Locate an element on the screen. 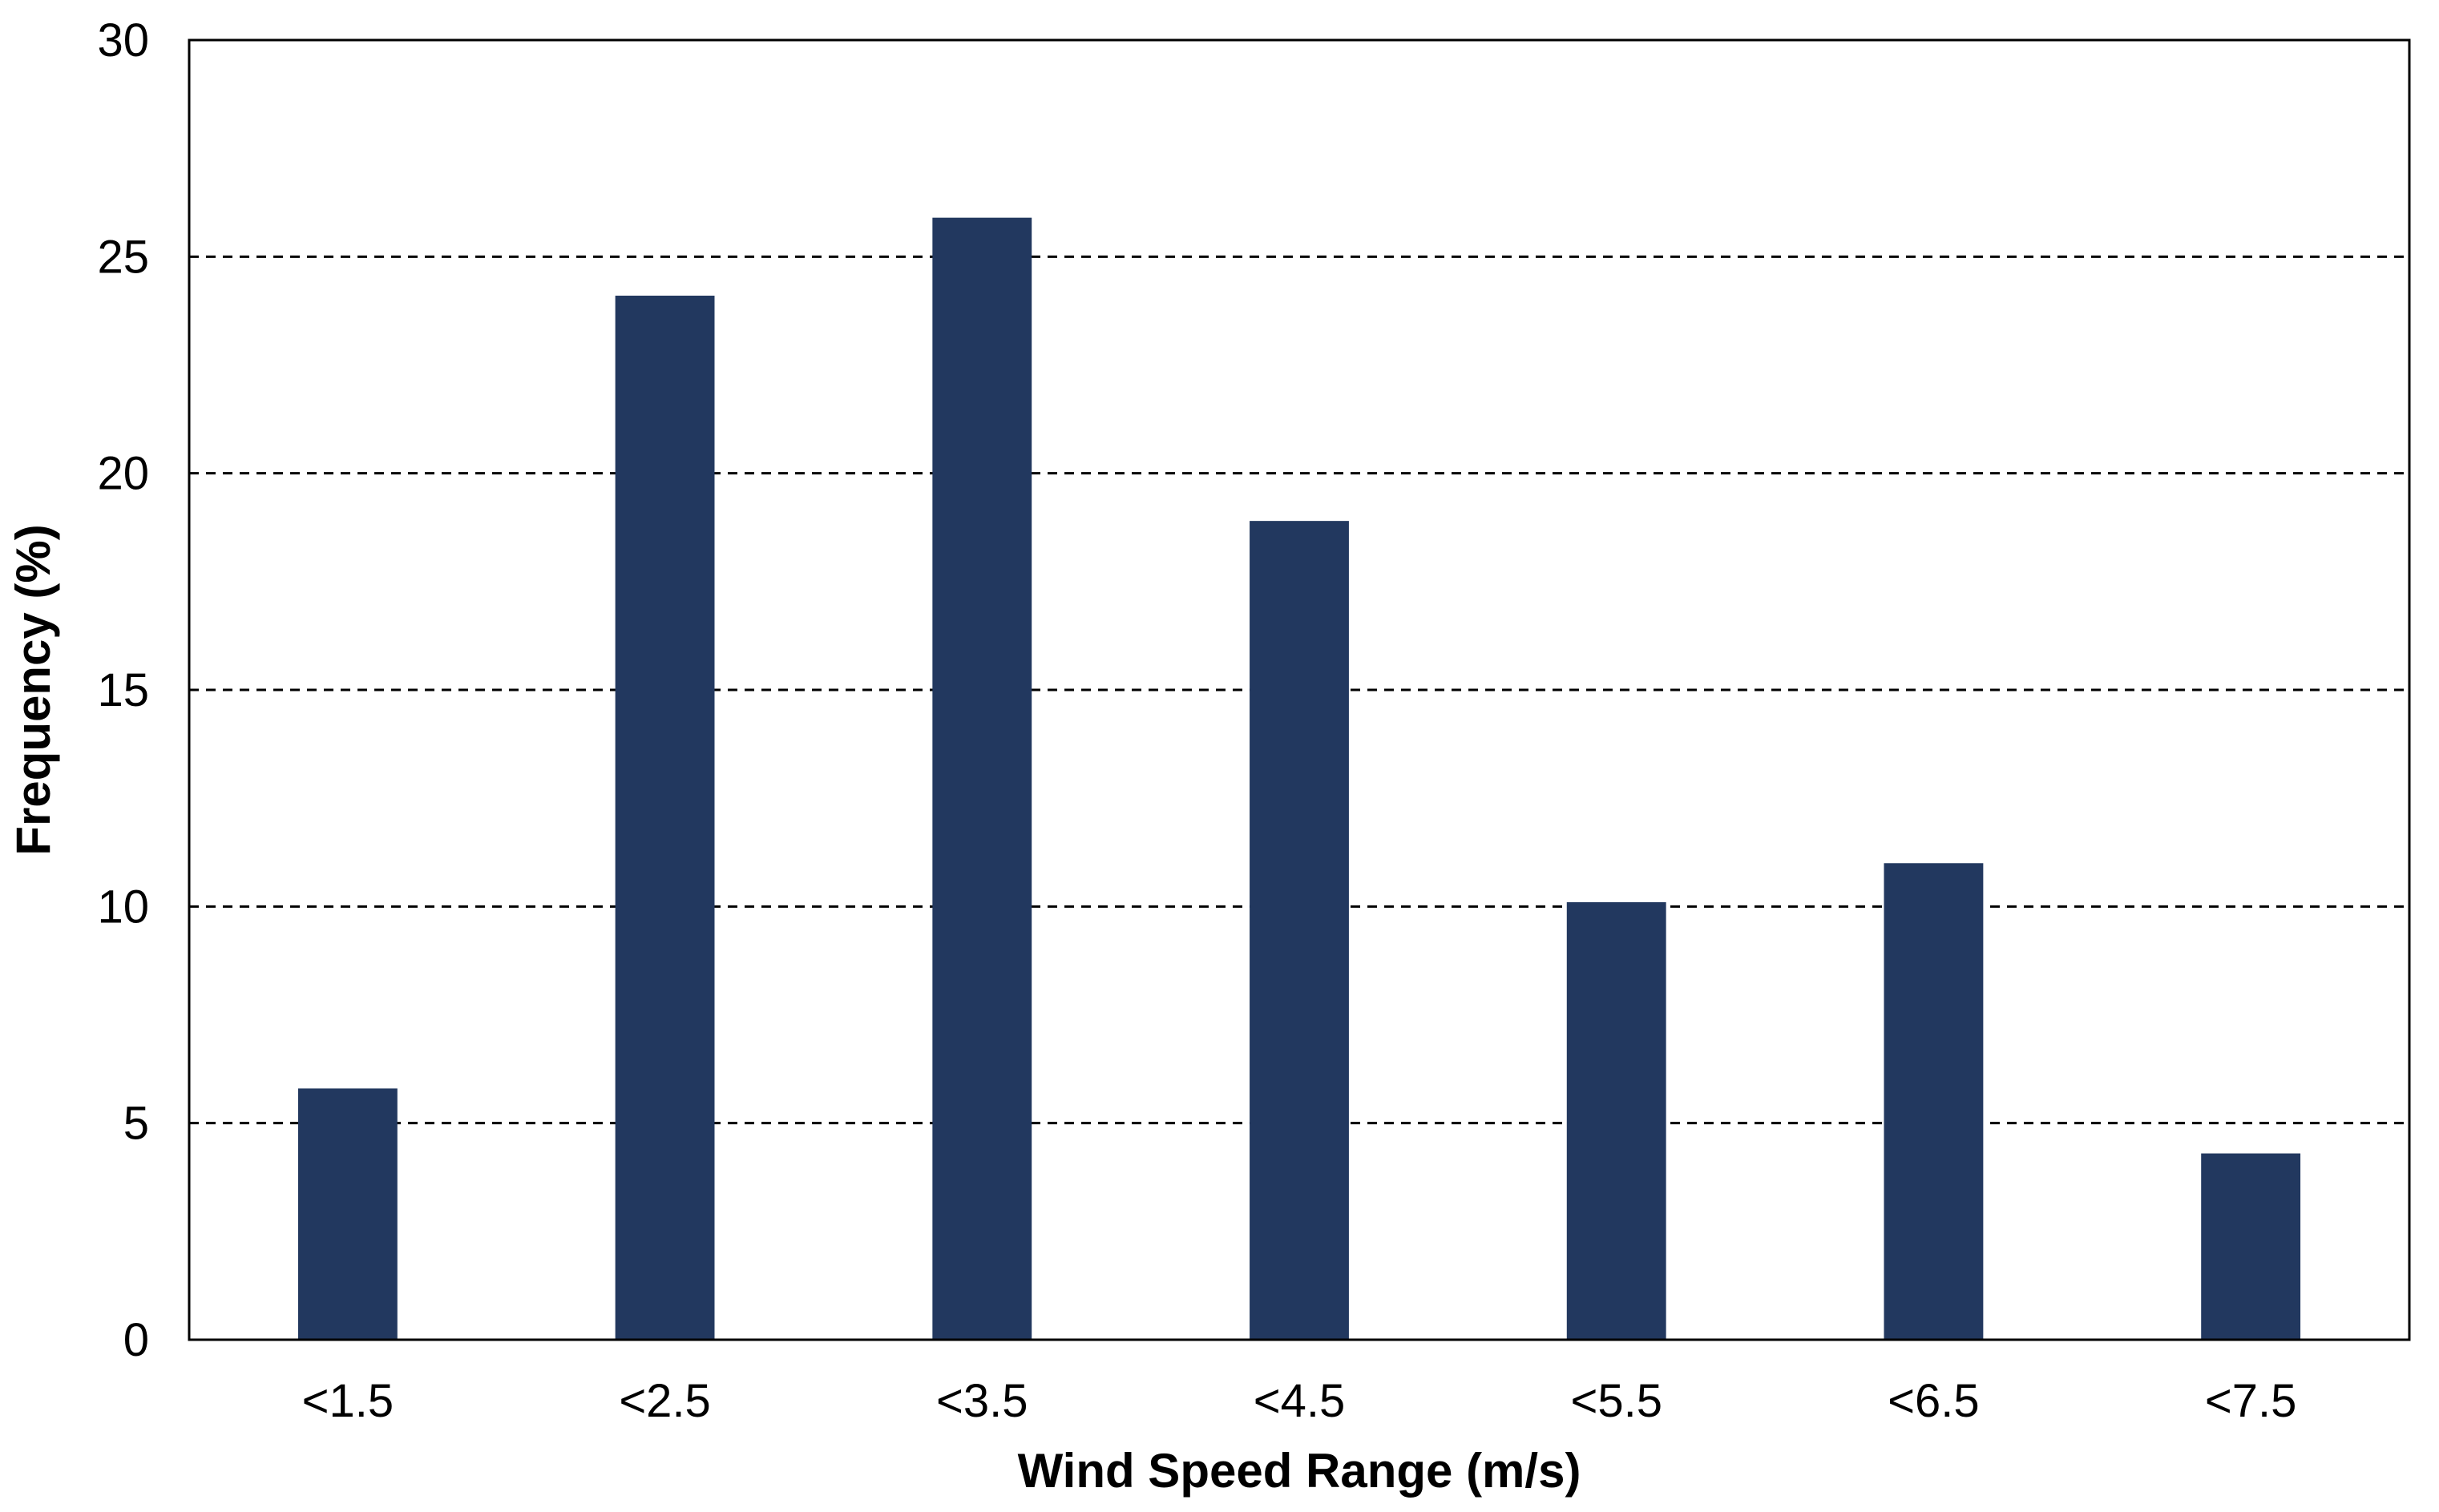 The image size is (2439, 1512). y-tick-label: 25 is located at coordinates (123, 257).